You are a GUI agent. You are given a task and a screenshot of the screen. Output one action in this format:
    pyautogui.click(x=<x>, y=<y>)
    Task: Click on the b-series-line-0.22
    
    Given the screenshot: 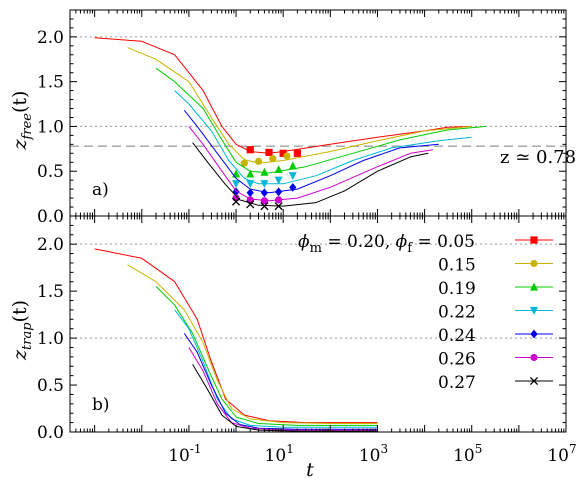 What is the action you would take?
    pyautogui.click(x=276, y=368)
    